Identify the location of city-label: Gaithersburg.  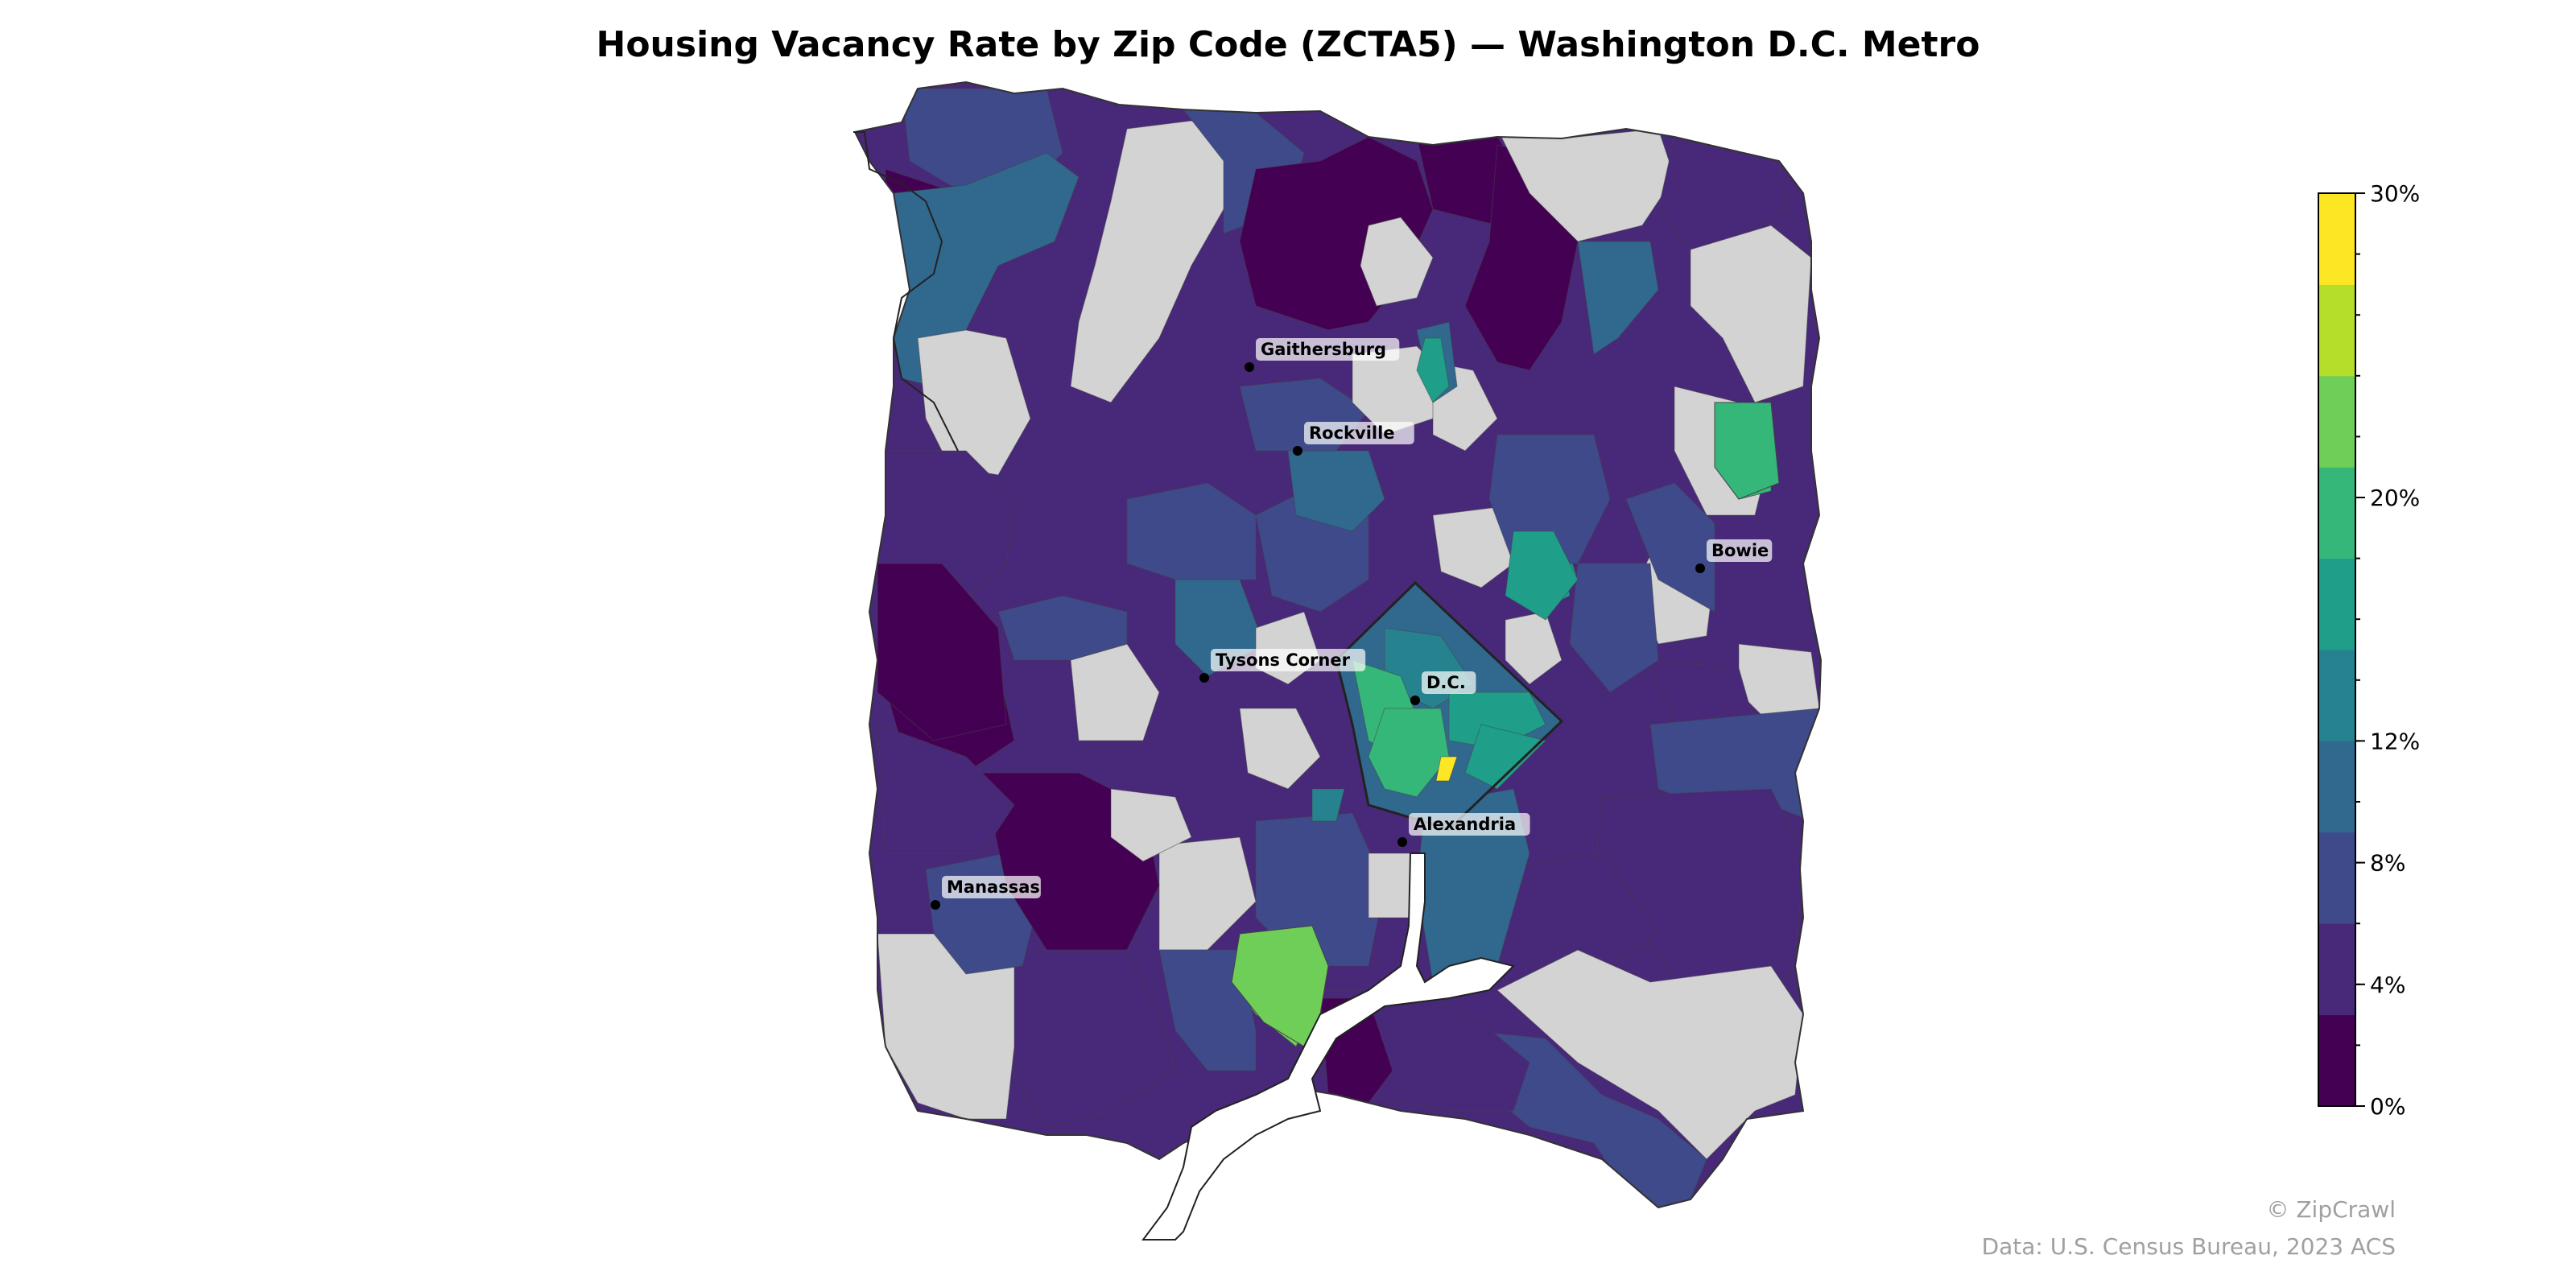
(1323, 349).